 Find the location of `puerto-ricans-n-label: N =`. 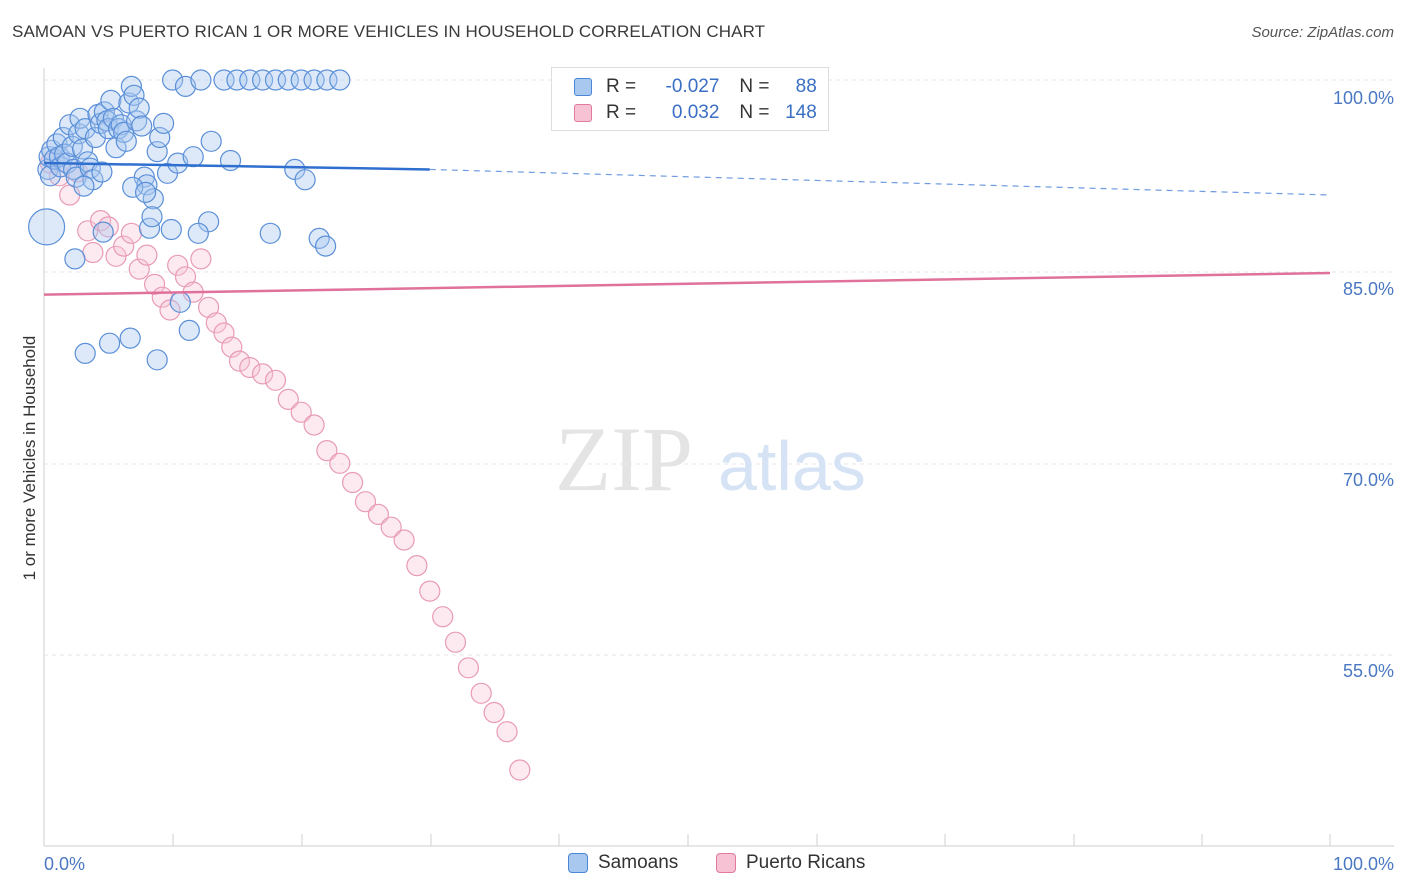

puerto-ricans-n-label: N = is located at coordinates (754, 112).